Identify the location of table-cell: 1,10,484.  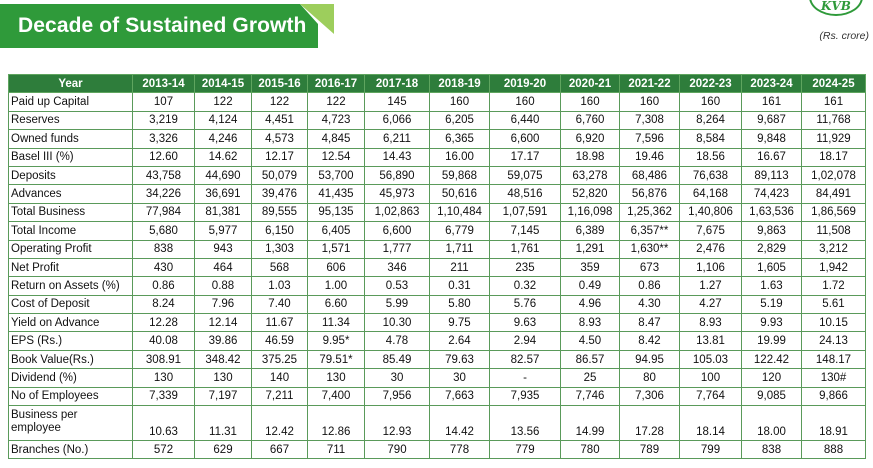
(459, 212).